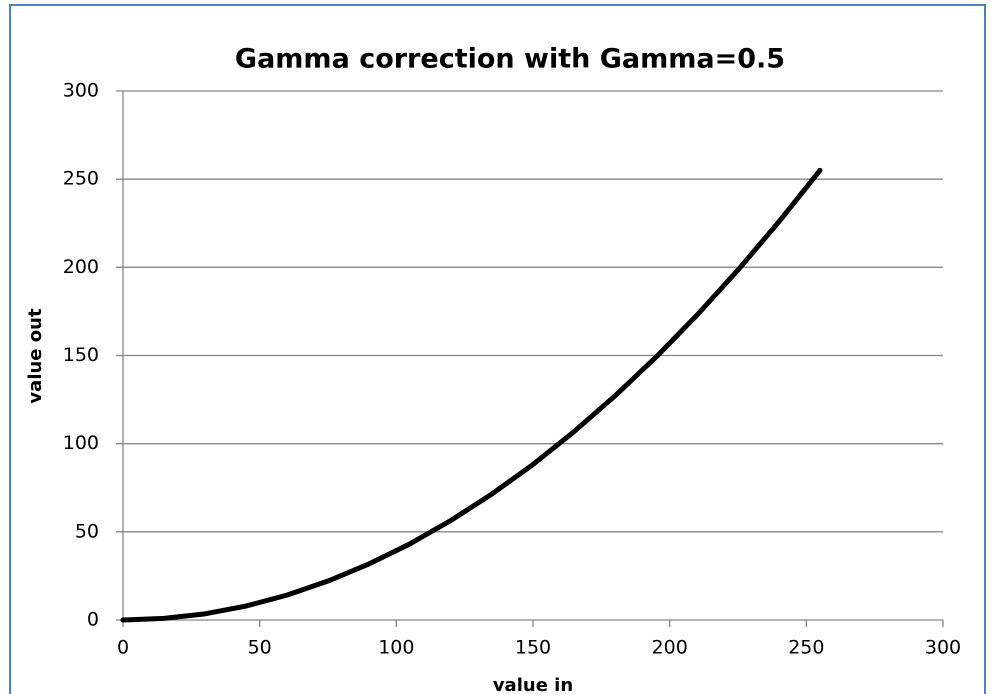 The width and height of the screenshot is (992, 694). I want to click on x-tick-label: 250, so click(806, 648).